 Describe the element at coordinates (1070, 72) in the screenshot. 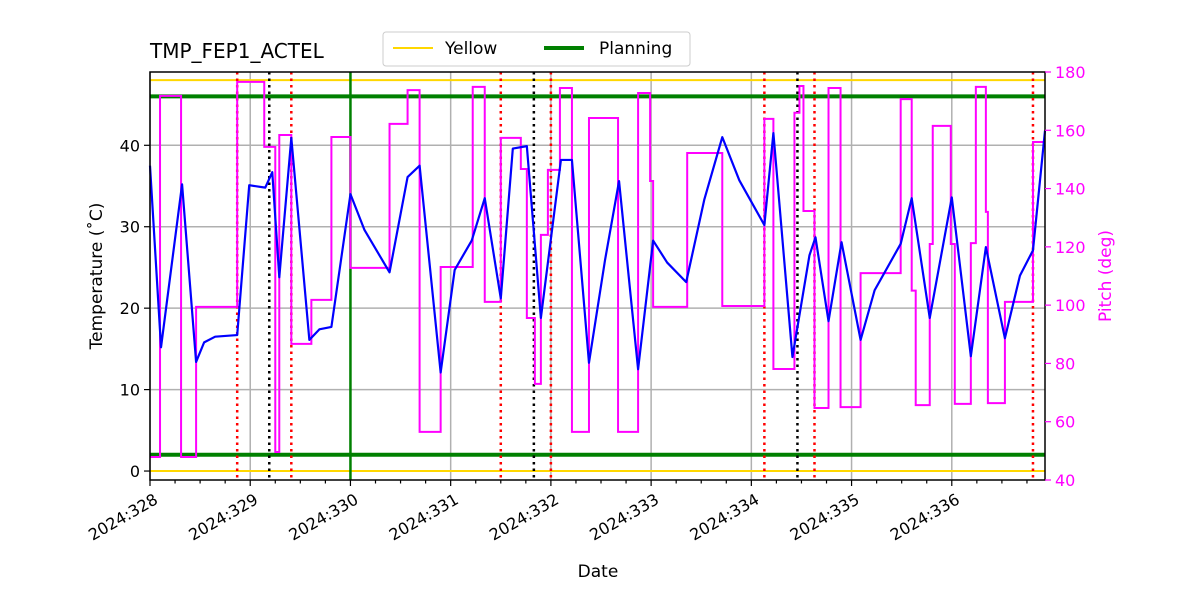

I see `y2-tick-label: 180` at that location.